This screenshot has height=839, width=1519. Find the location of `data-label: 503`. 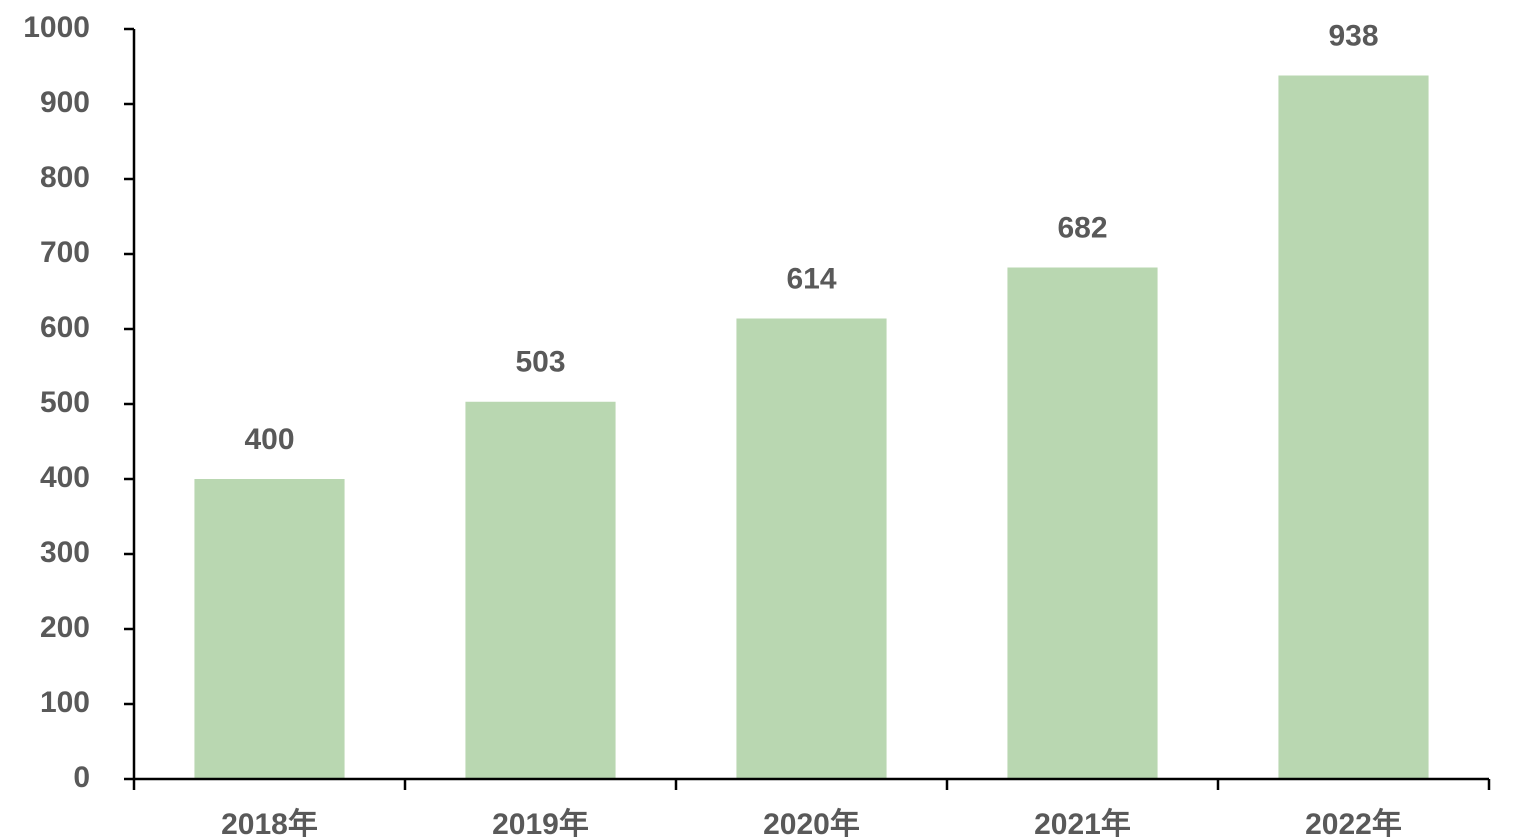

data-label: 503 is located at coordinates (540, 362).